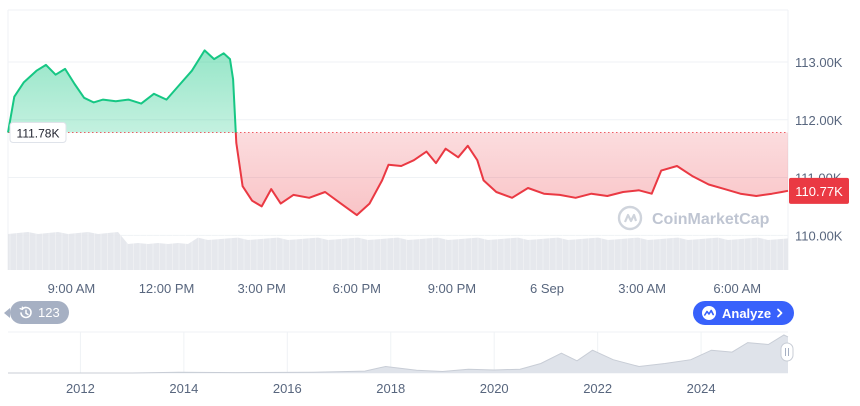  I want to click on navigator-year-label: 2020, so click(494, 388).